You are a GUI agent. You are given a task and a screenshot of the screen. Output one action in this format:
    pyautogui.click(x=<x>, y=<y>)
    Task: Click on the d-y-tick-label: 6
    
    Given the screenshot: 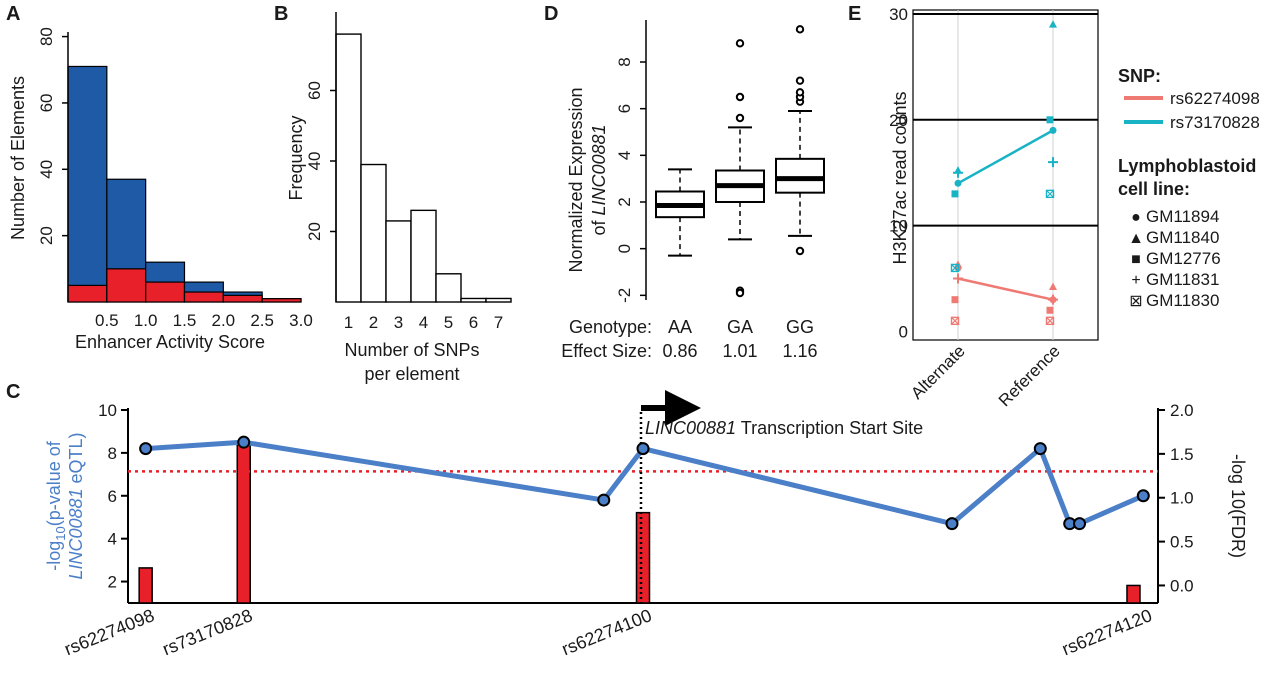 What is the action you would take?
    pyautogui.click(x=624, y=108)
    